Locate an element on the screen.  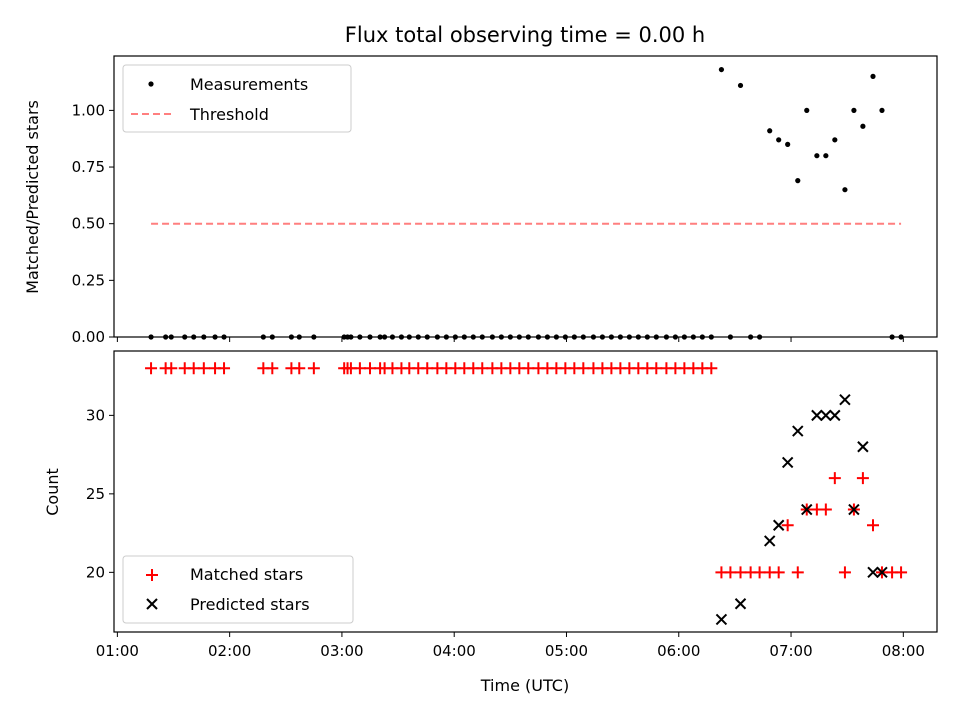
legend-matched-label: Matched stars is located at coordinates (246, 574).